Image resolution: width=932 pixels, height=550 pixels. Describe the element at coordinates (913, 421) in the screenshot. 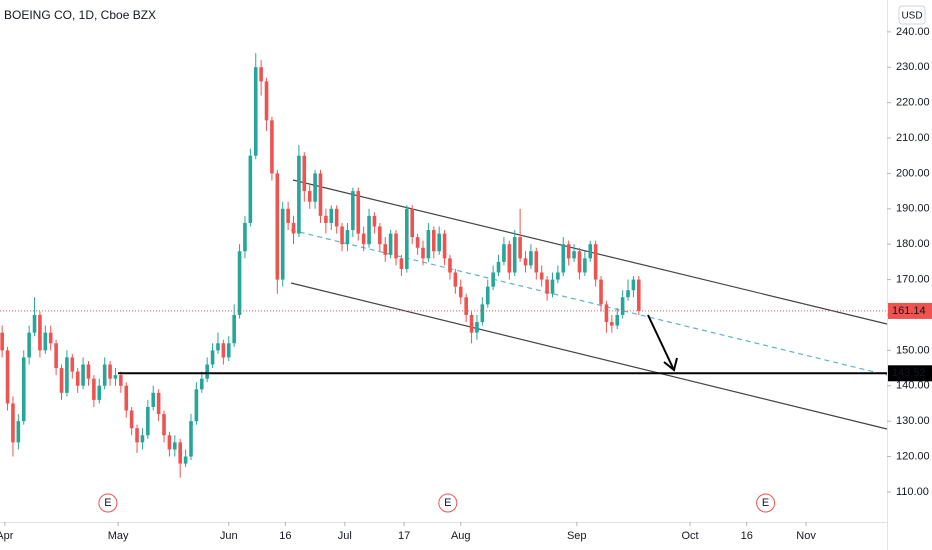

I see `y-tick-label: 130.00` at that location.